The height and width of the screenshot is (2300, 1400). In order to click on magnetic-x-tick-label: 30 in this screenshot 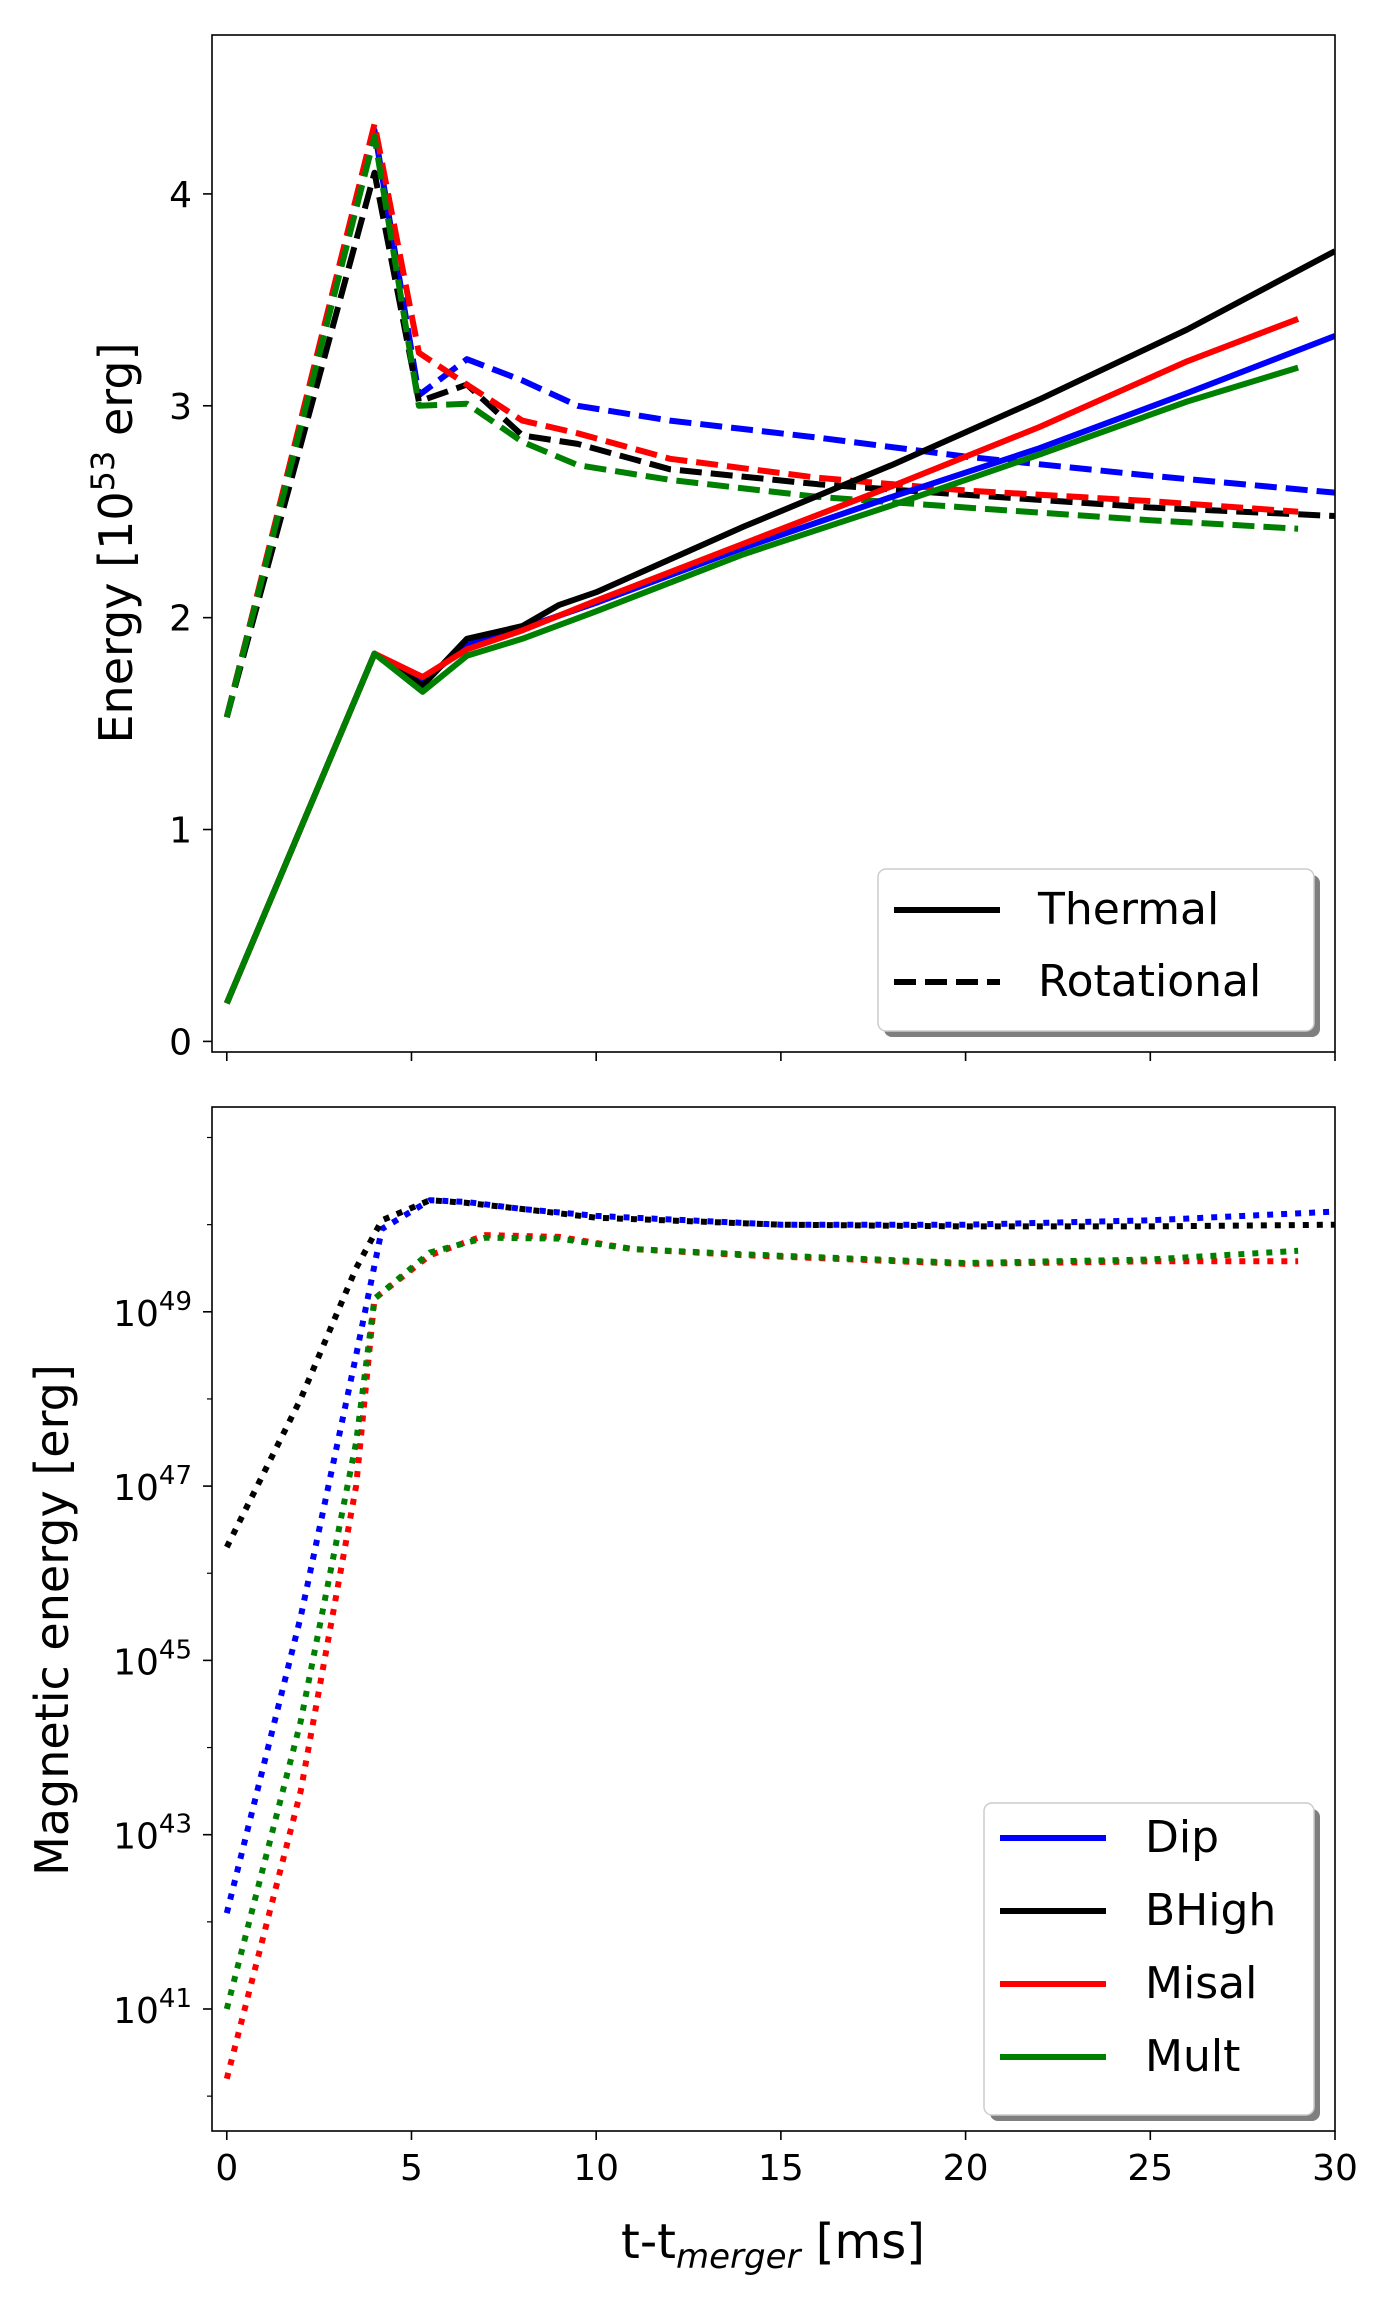, I will do `click(1335, 2168)`.